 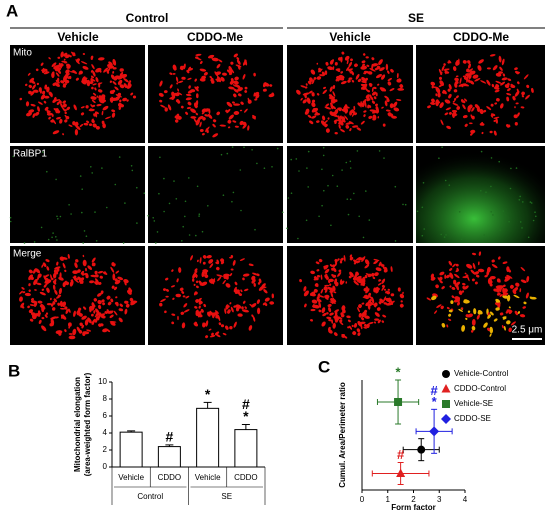 What do you see at coordinates (170, 477) in the screenshot?
I see `x-tick-label: CDDO` at bounding box center [170, 477].